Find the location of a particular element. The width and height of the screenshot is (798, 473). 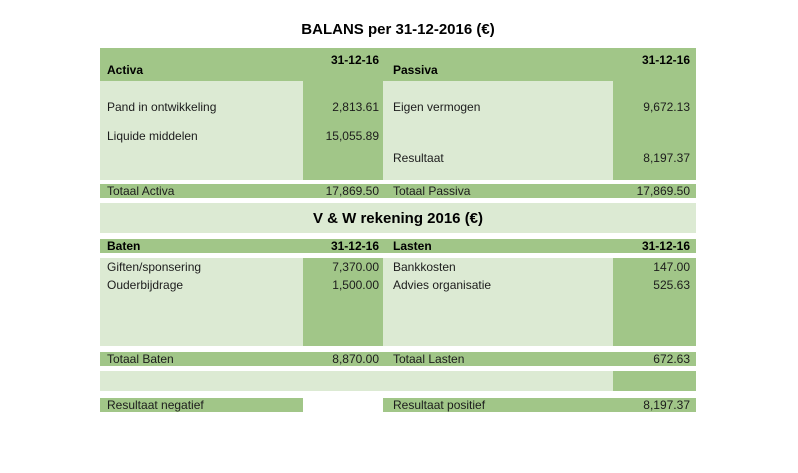

baten-header-label: Baten is located at coordinates (124, 245).